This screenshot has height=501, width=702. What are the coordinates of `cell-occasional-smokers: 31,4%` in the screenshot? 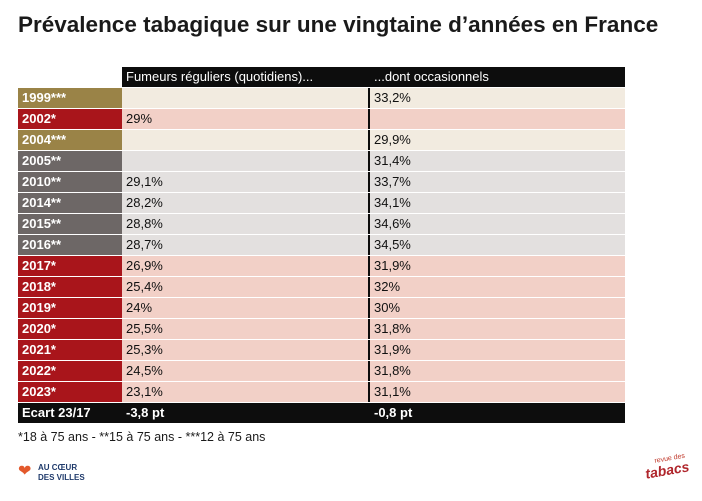 It's located at (497, 161).